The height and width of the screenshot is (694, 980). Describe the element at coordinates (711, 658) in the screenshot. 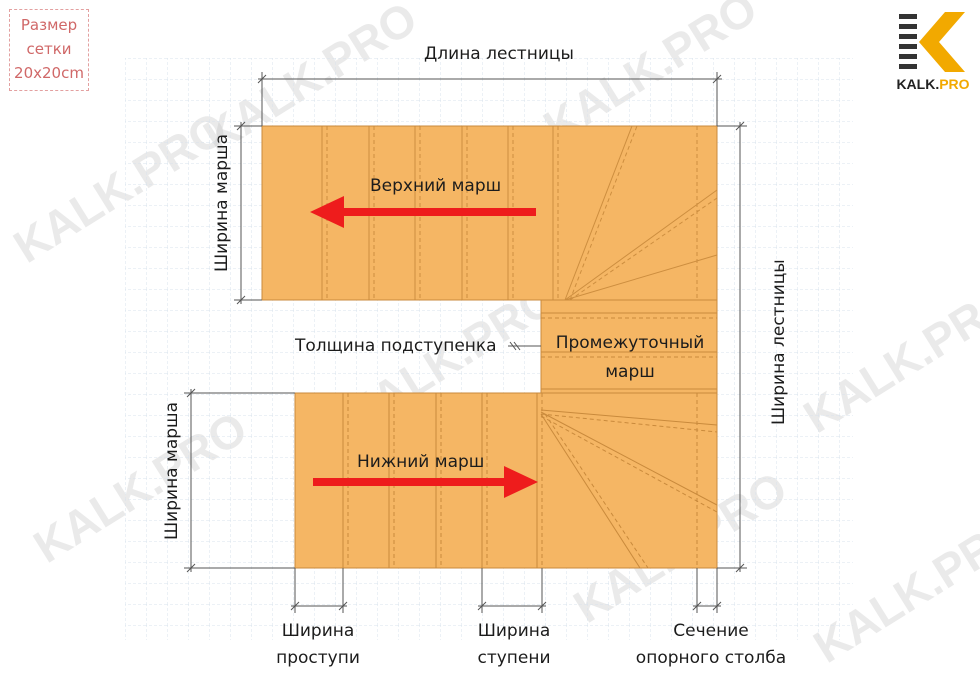

I see `post-section-label-2: опорного столба` at that location.